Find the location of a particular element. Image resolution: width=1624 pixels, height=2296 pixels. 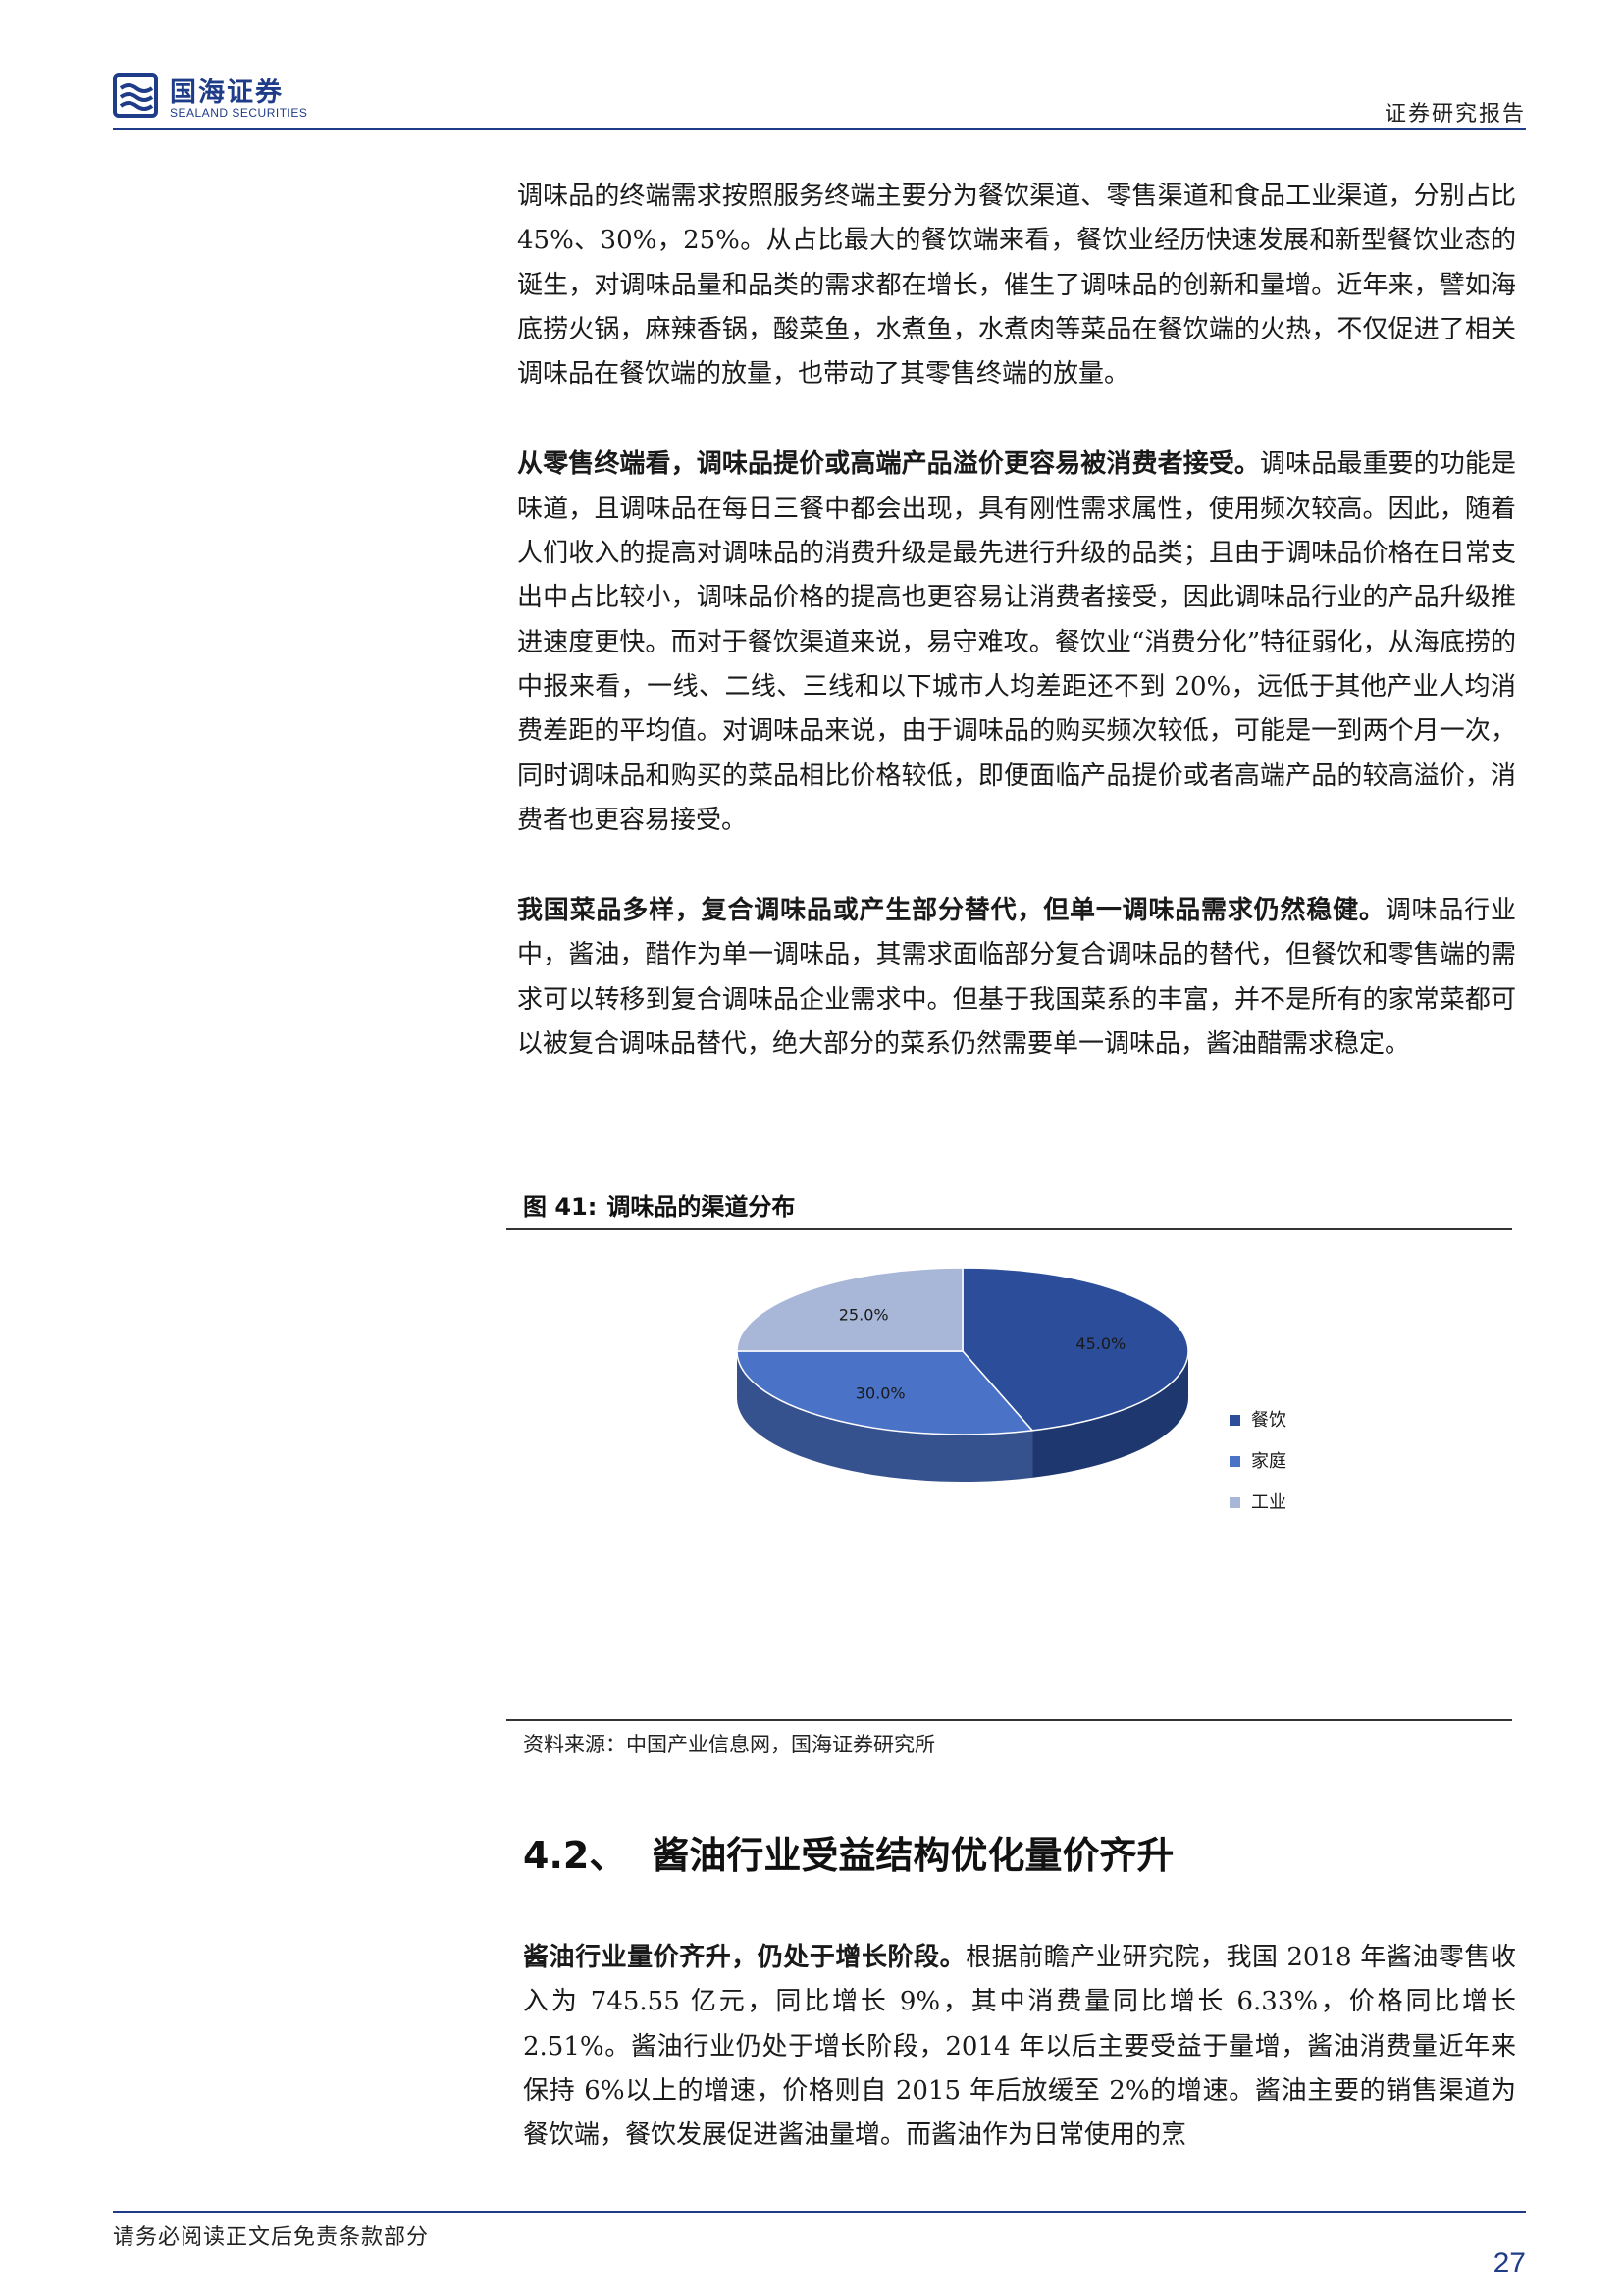

header-divider is located at coordinates (819, 129).